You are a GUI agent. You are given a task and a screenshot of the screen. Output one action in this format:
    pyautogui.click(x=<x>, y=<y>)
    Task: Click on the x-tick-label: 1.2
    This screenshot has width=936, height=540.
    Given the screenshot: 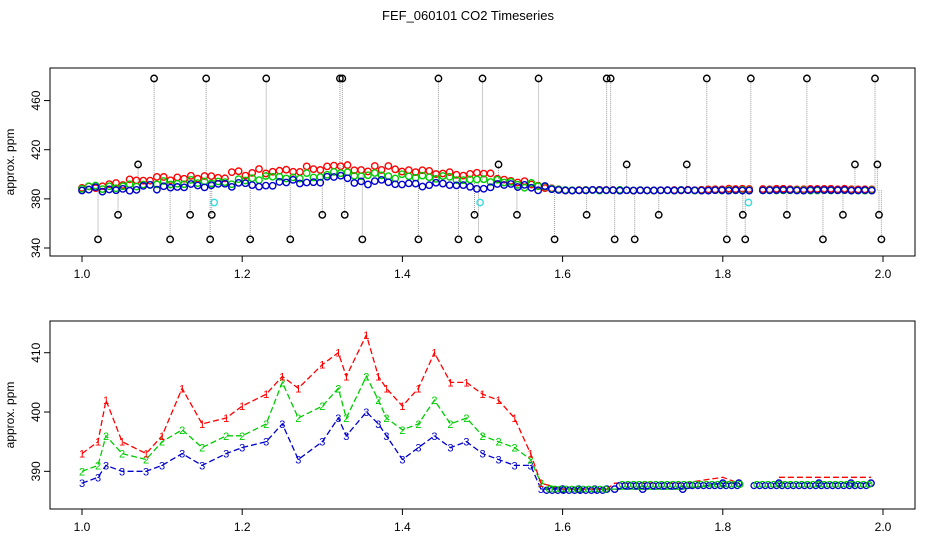 What is the action you would take?
    pyautogui.click(x=242, y=274)
    